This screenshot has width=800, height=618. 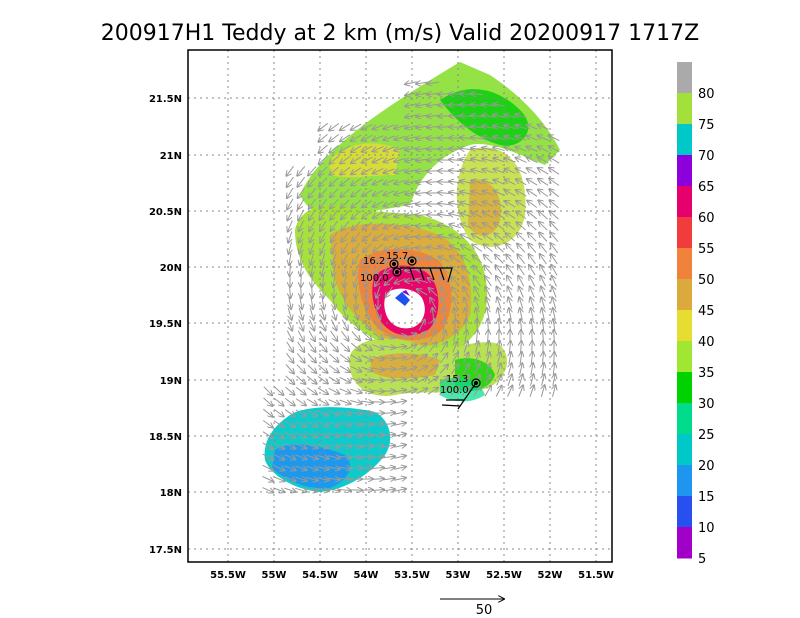 What do you see at coordinates (706, 249) in the screenshot?
I see `colorbar-label: 55` at bounding box center [706, 249].